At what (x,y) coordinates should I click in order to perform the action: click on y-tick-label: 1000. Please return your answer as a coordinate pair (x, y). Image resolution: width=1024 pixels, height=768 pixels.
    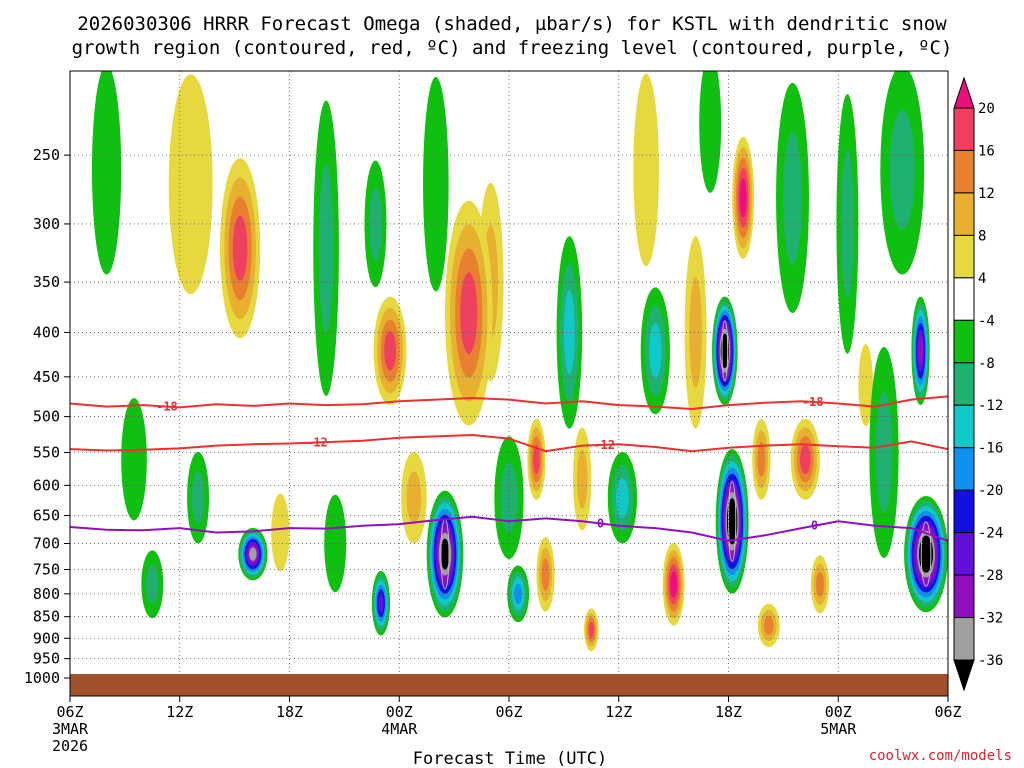
    Looking at the image, I should click on (42, 678).